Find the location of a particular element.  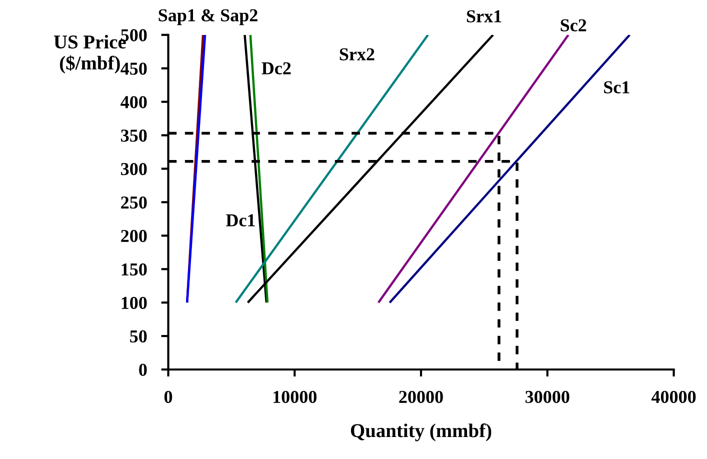

y-tick-label: 450 is located at coordinates (133, 68).